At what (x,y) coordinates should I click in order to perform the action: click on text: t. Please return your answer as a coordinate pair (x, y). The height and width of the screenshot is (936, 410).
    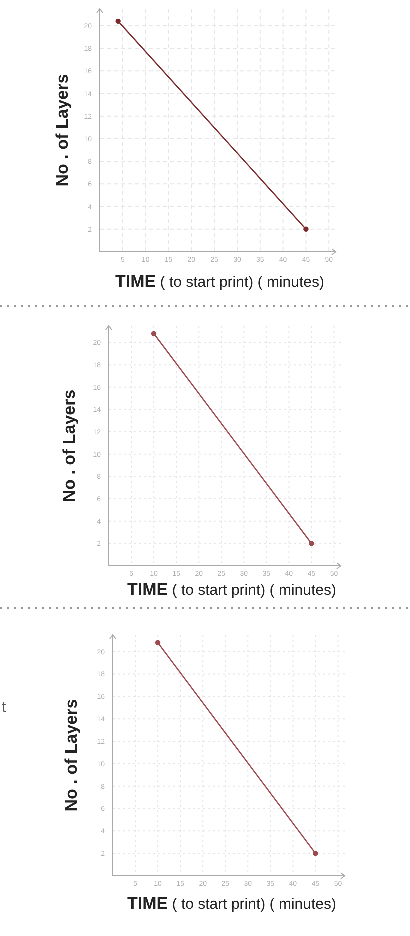
    Looking at the image, I should click on (4, 707).